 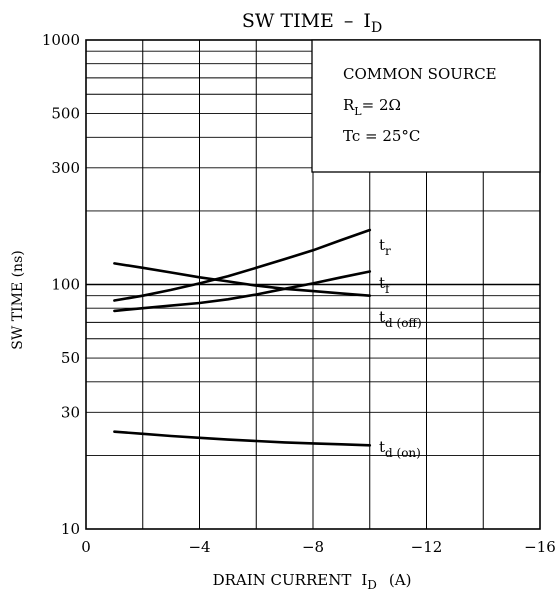 What do you see at coordinates (400, 319) in the screenshot?
I see `series-td-off-label: td (off)` at bounding box center [400, 319].